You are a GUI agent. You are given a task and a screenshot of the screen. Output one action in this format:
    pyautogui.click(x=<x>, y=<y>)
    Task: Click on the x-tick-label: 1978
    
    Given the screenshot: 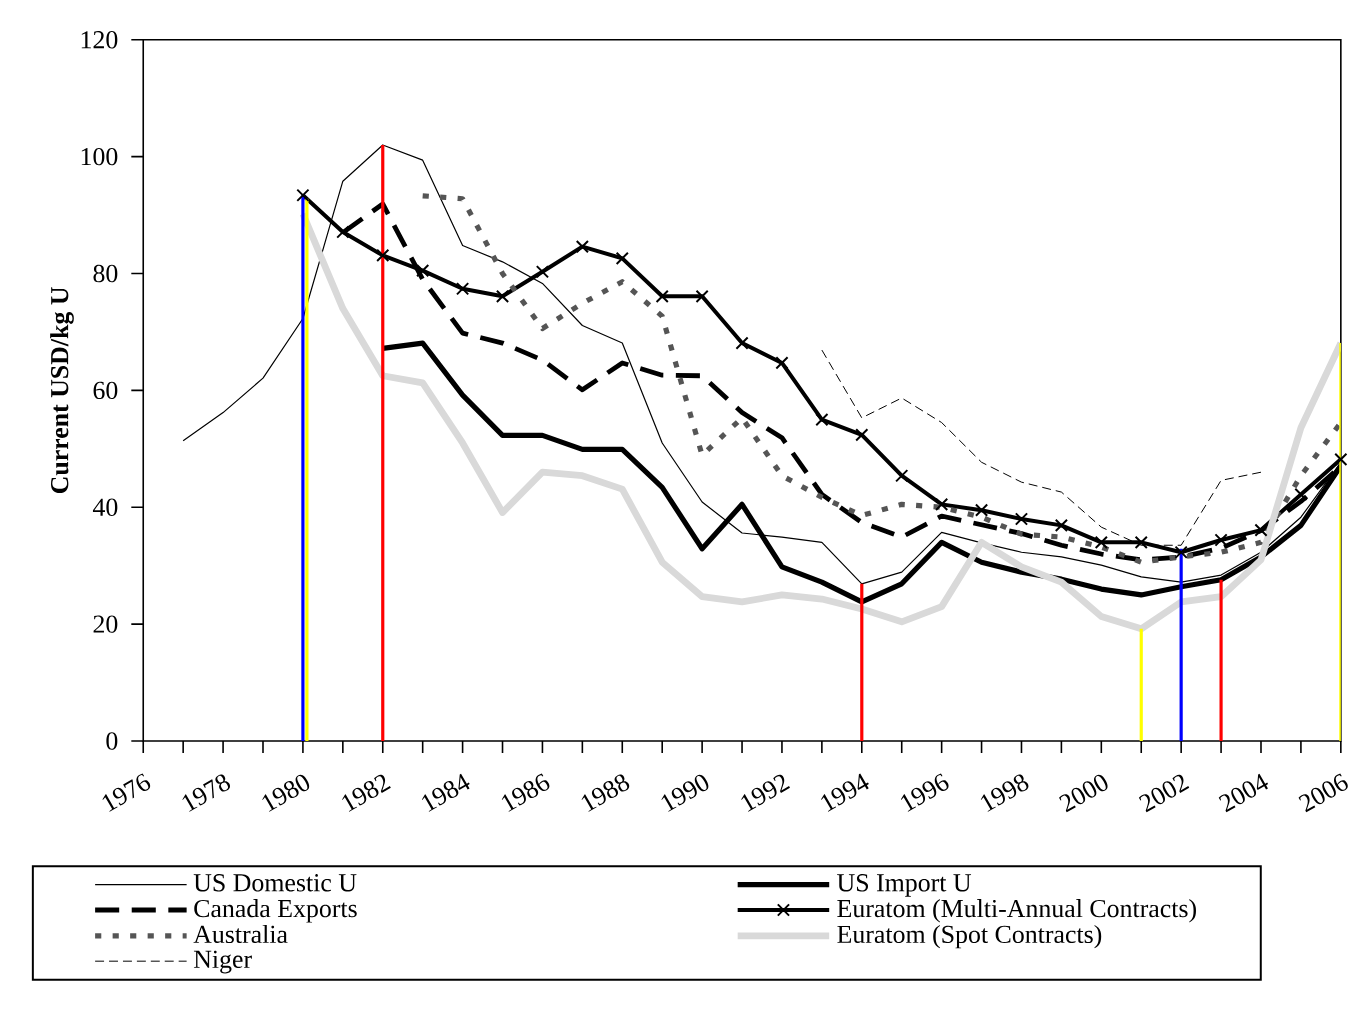 What is the action you would take?
    pyautogui.click(x=206, y=793)
    